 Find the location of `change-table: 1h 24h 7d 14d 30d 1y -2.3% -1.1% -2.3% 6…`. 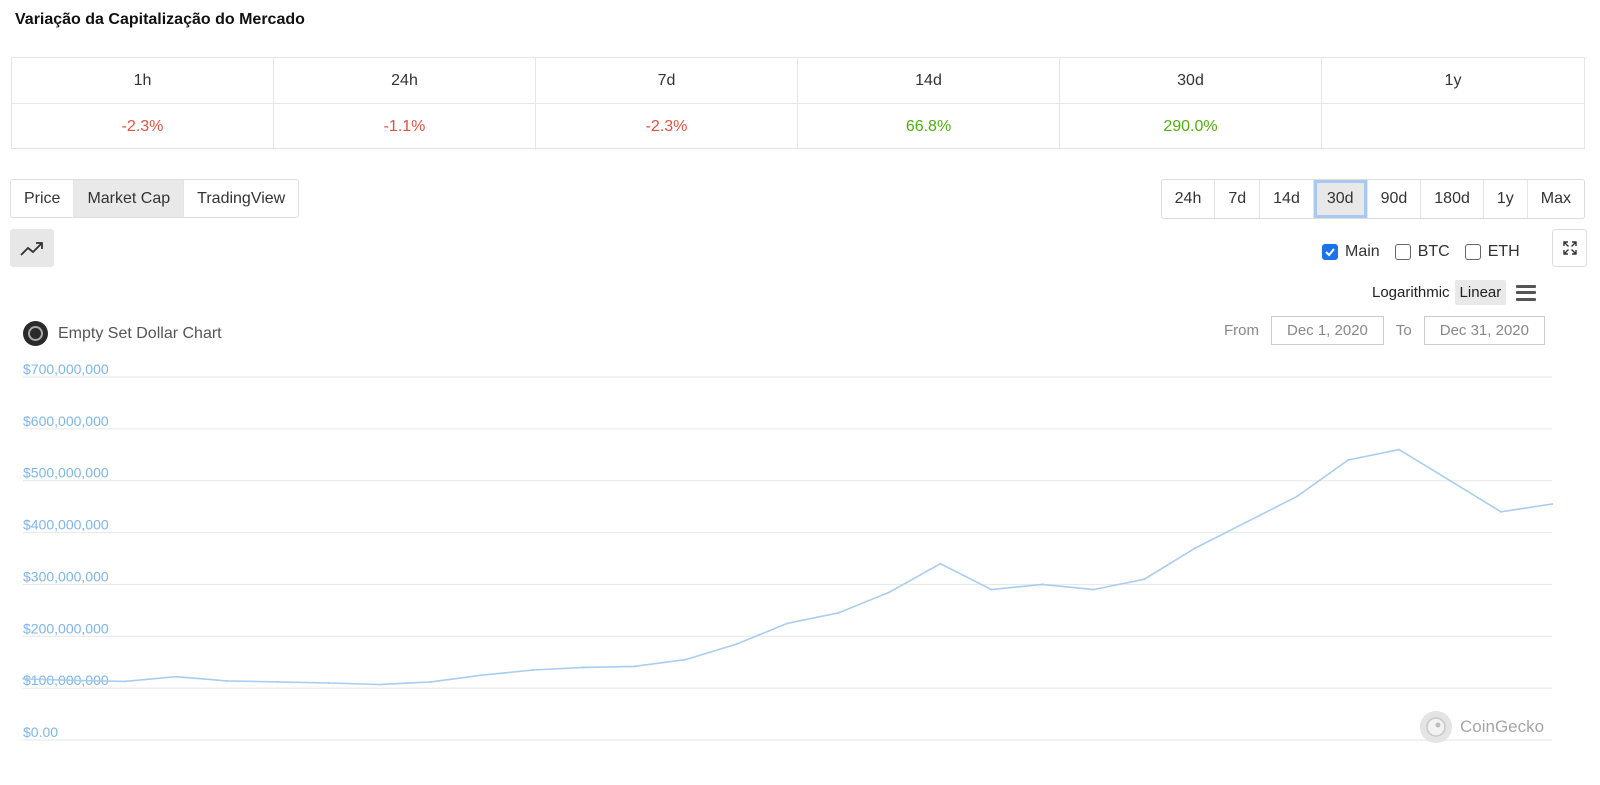

change-table: 1h 24h 7d 14d 30d 1y -2.3% -1.1% -2.3% 6… is located at coordinates (798, 103).